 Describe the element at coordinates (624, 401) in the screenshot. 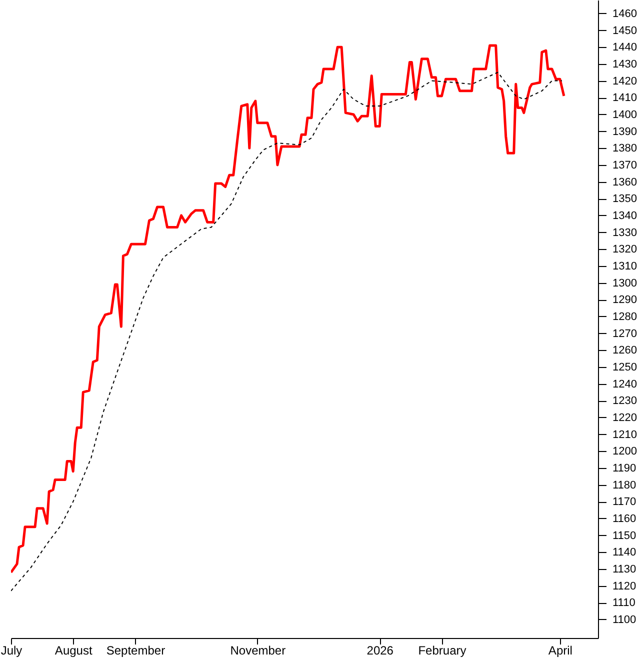

I see `y-tick-label: 1230` at that location.